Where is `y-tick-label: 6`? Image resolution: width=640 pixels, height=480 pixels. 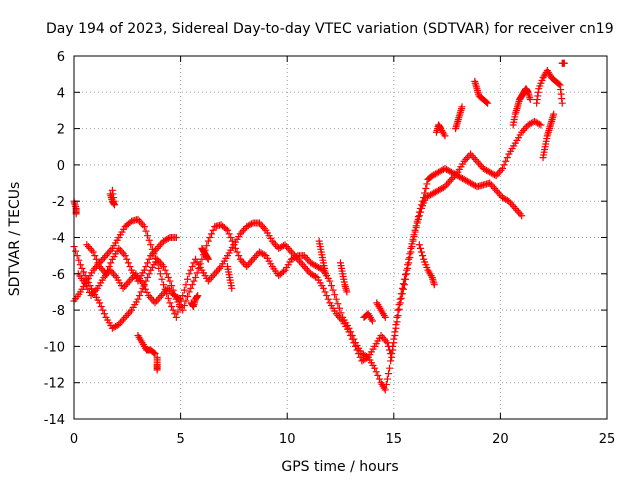
y-tick-label: 6 is located at coordinates (61, 57).